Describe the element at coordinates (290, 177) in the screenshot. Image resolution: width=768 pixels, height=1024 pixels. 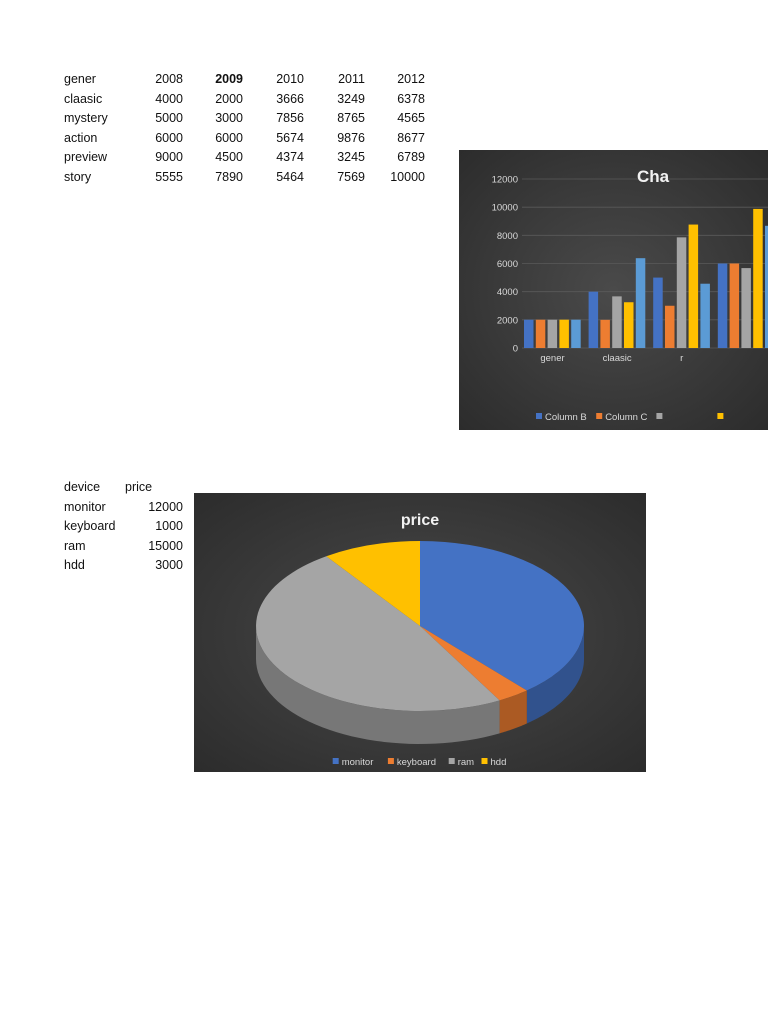
I see `table1-cell: 5464` at that location.